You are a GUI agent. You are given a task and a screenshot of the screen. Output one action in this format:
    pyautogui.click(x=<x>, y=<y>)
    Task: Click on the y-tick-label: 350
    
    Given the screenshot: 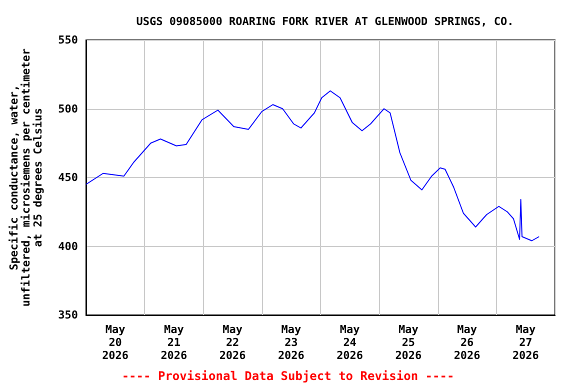 What is the action you would take?
    pyautogui.click(x=68, y=315)
    